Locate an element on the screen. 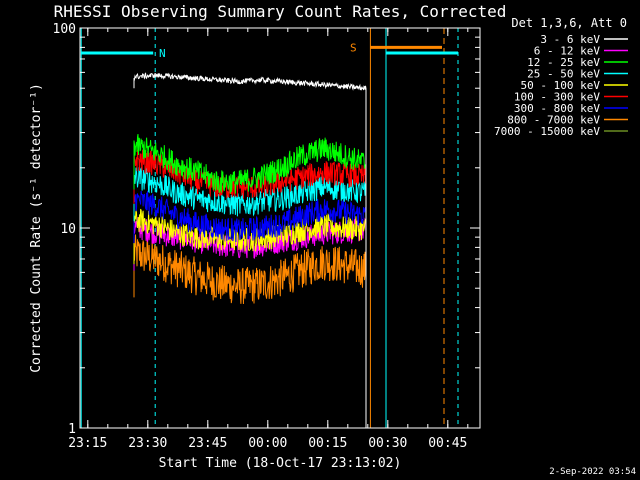 The image size is (640, 480). legend-label: 25 - 50 keV is located at coordinates (563, 74).